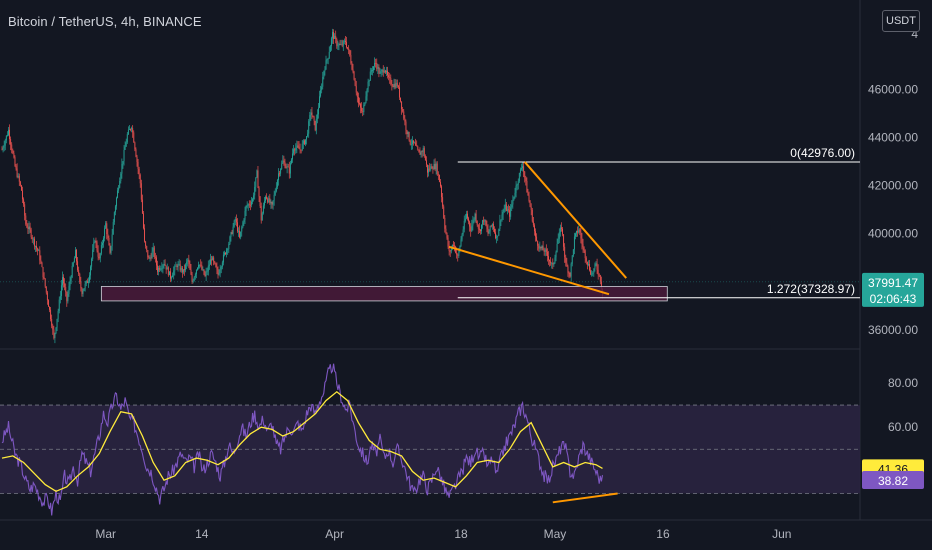 The width and height of the screenshot is (932, 550). Describe the element at coordinates (901, 21) in the screenshot. I see `currency-button: USDT` at that location.